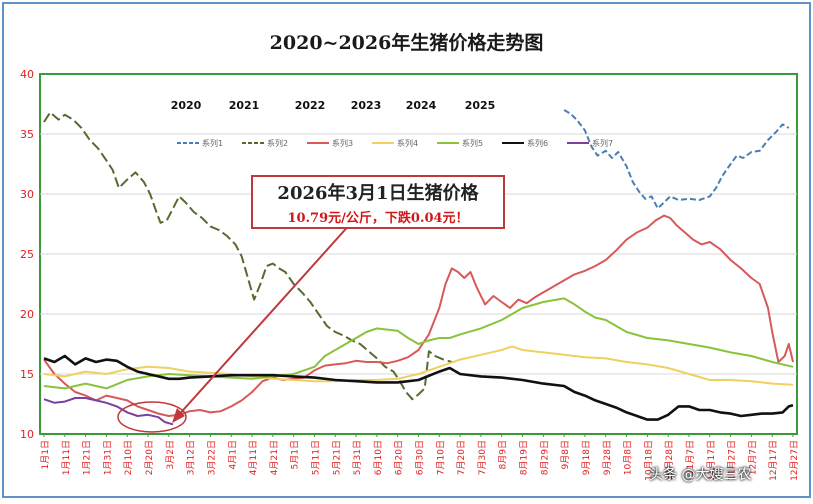 The image size is (813, 504). What do you see at coordinates (378, 218) in the screenshot?
I see `callout-line-2: 10.79元/公斤，下跌0.04元！` at bounding box center [378, 218].